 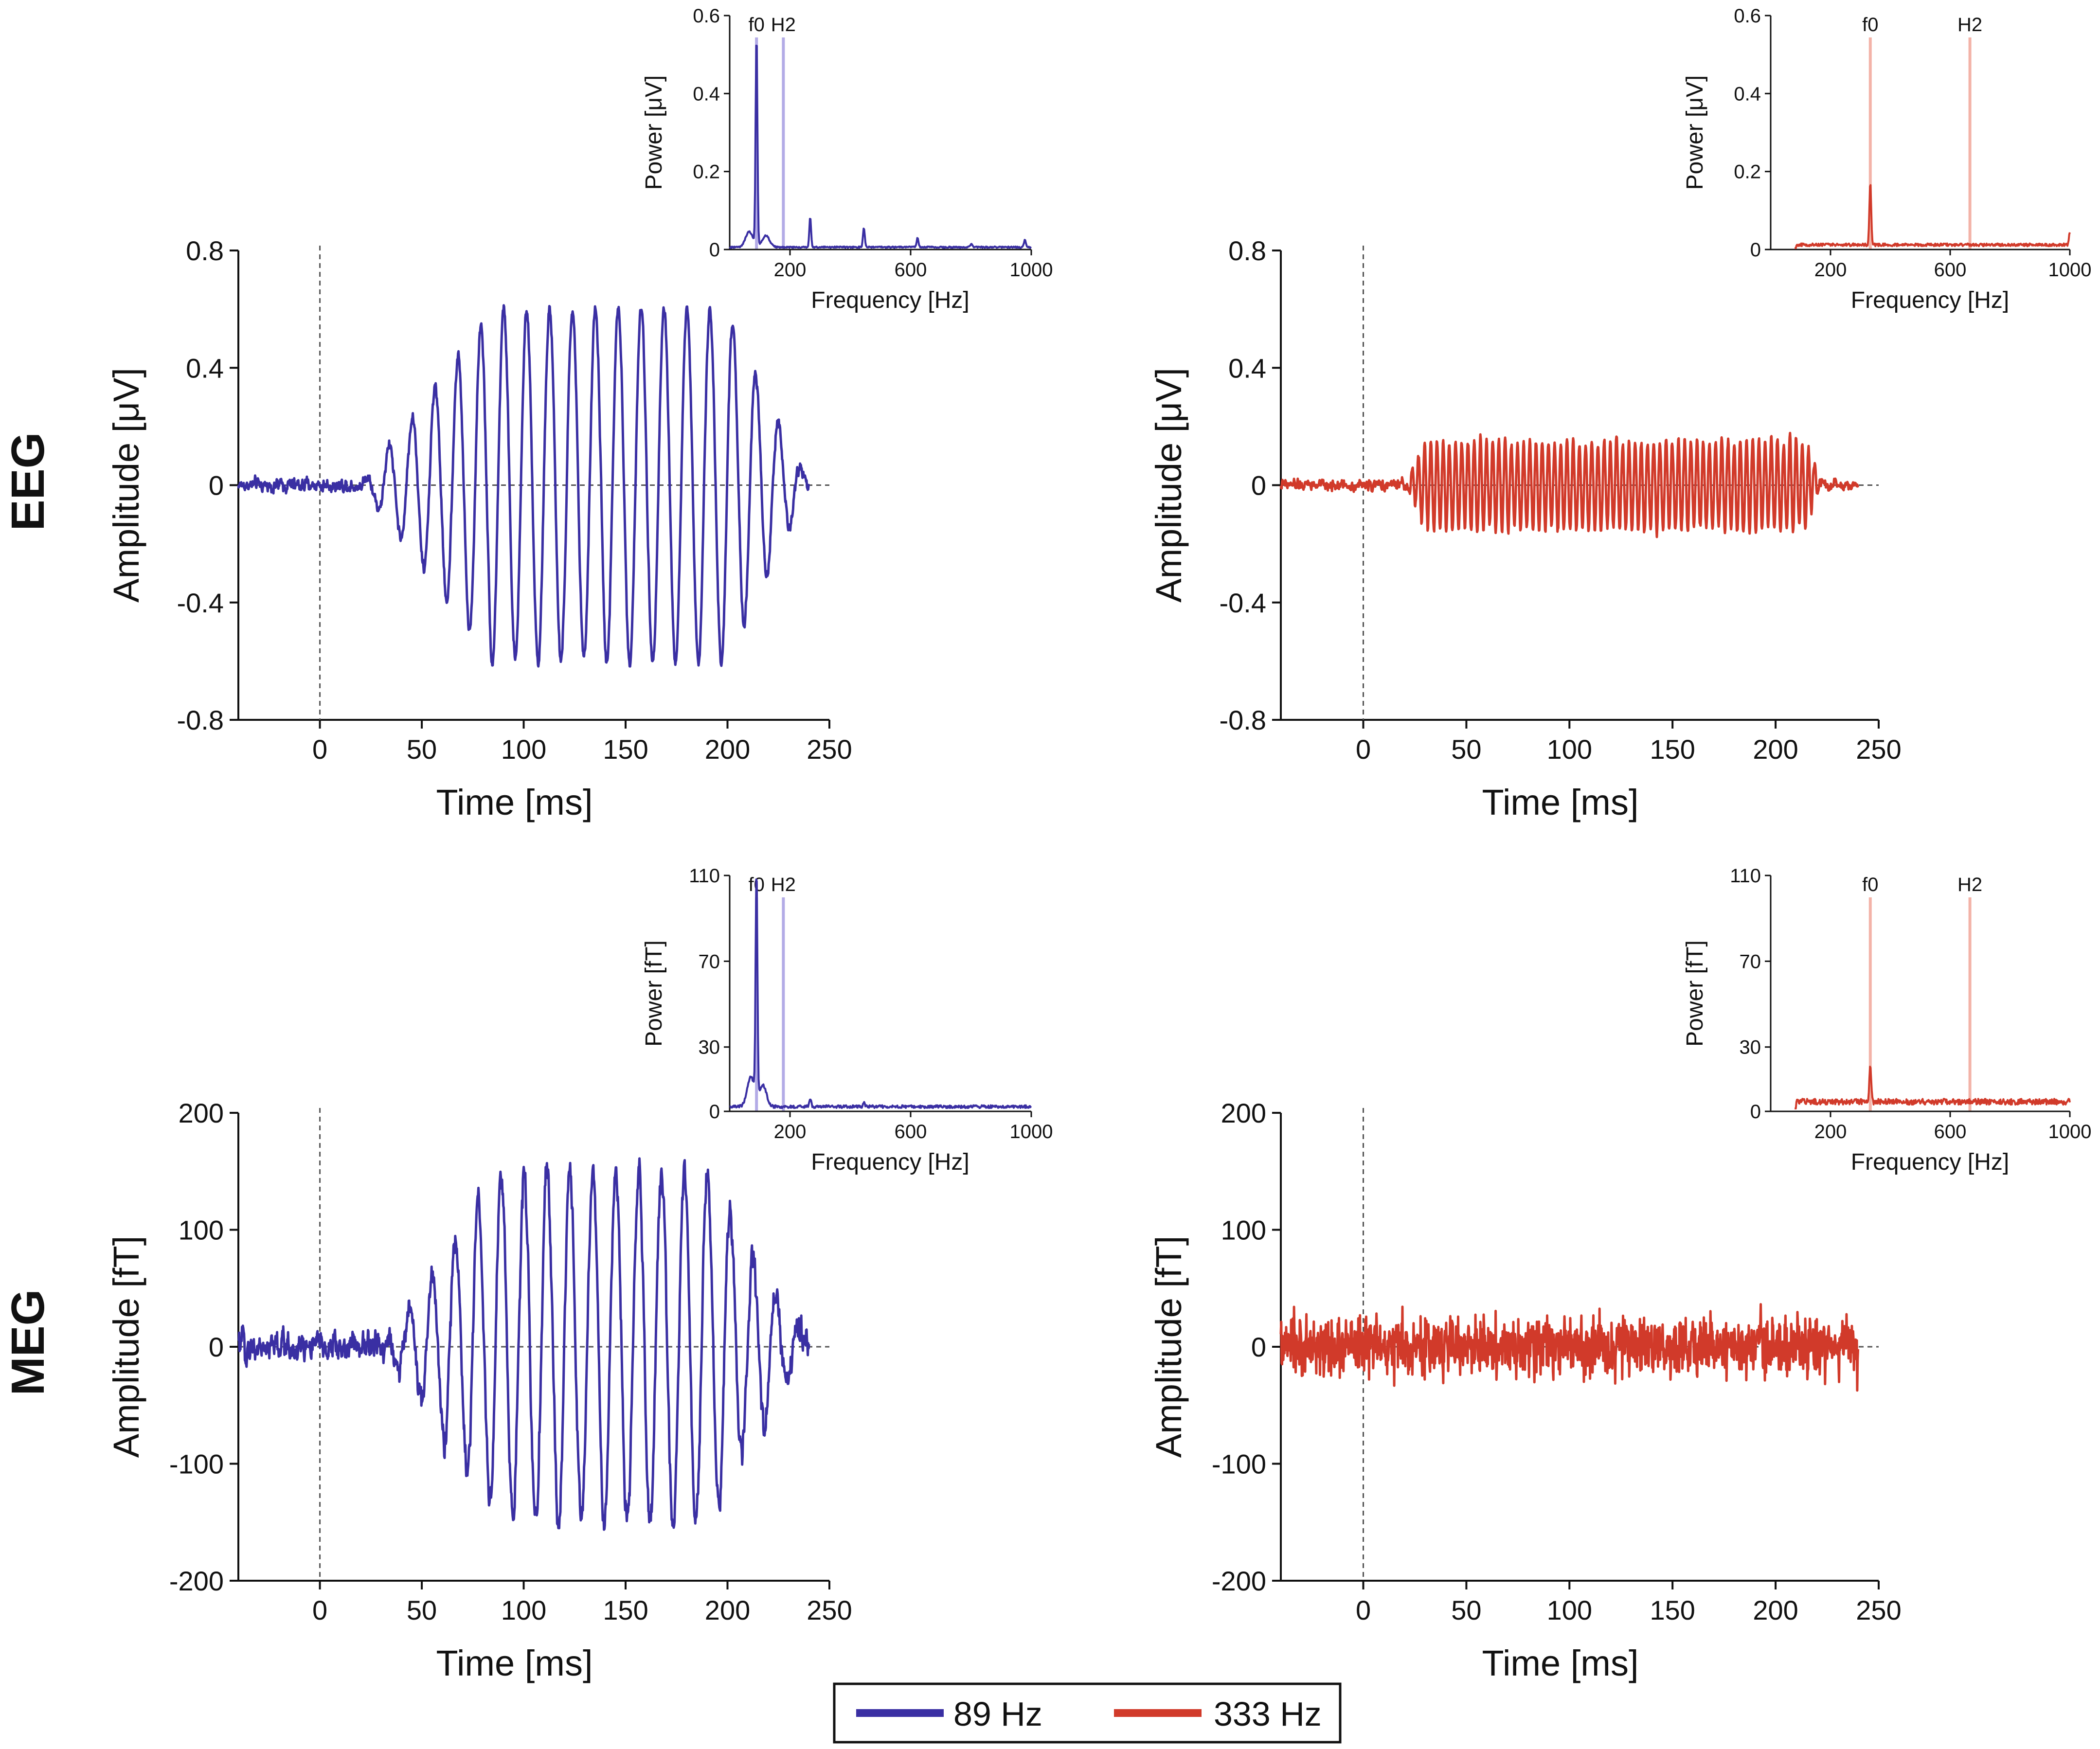 I want to click on y-tick-label: 200, so click(x=1243, y=1113).